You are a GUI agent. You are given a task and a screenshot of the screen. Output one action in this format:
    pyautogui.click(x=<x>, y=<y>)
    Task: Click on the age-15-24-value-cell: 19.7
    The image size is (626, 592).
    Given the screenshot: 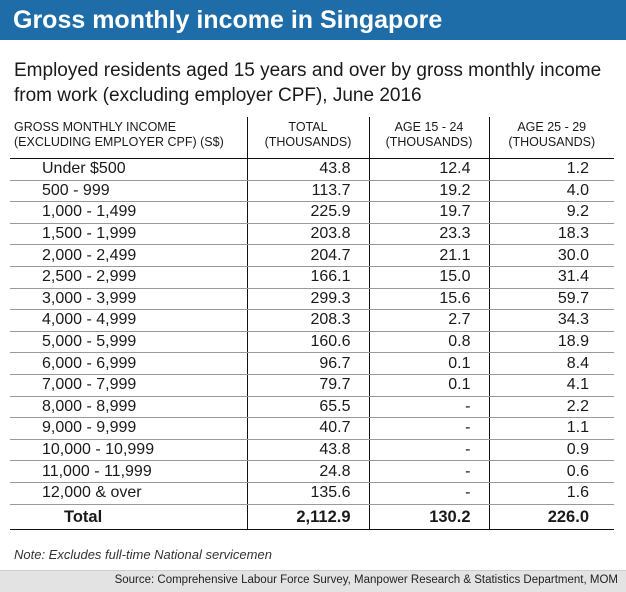 What is the action you would take?
    pyautogui.click(x=428, y=212)
    